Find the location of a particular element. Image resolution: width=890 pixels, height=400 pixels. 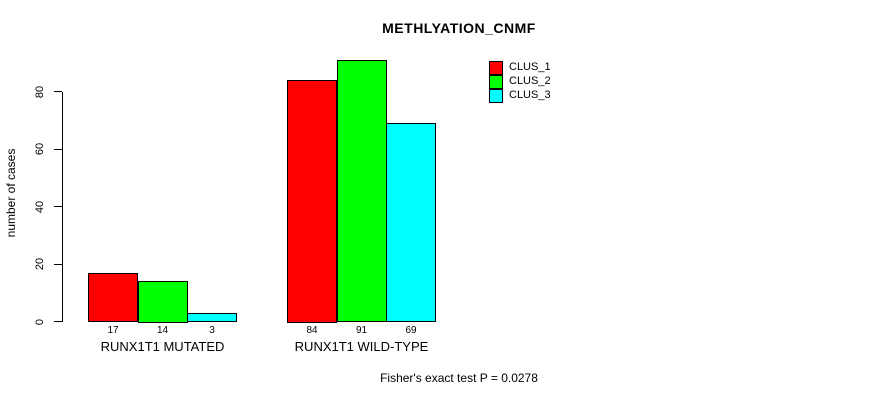

legend: CLUS_1 CLUS_2 CLUS_3 is located at coordinates (520, 81).